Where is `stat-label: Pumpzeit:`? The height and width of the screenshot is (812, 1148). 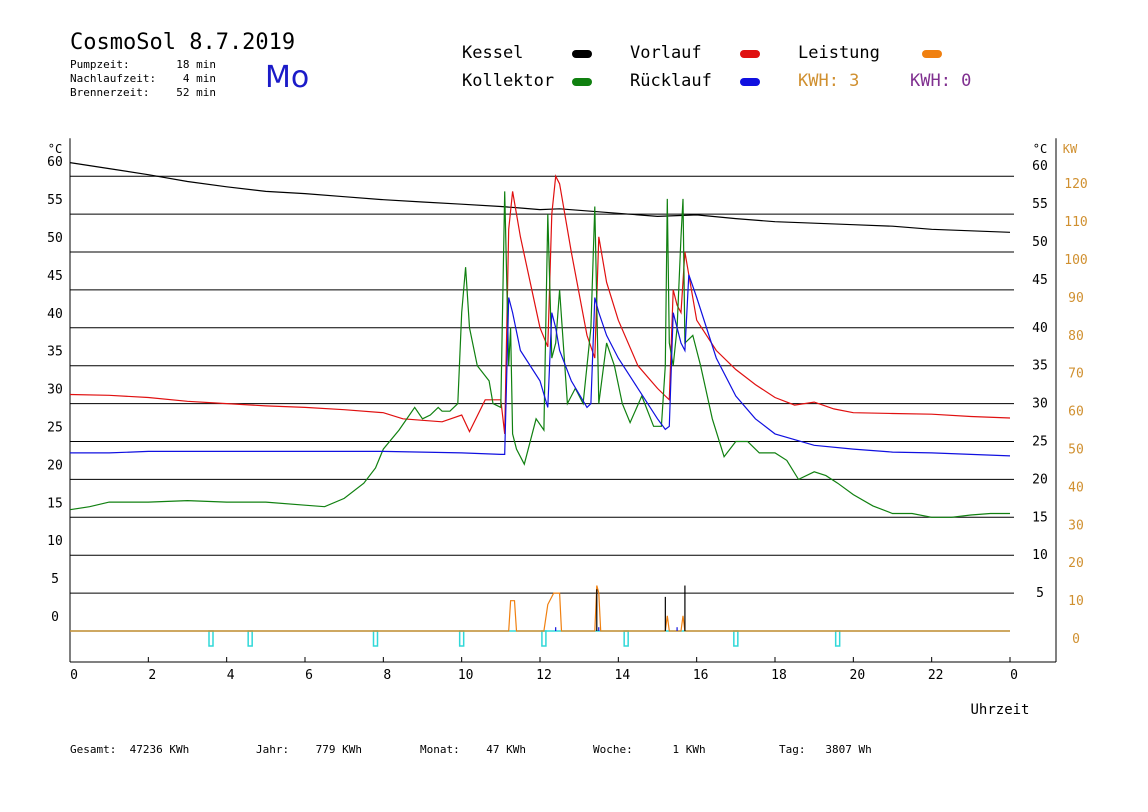 stat-label: Pumpzeit: is located at coordinates (100, 64).